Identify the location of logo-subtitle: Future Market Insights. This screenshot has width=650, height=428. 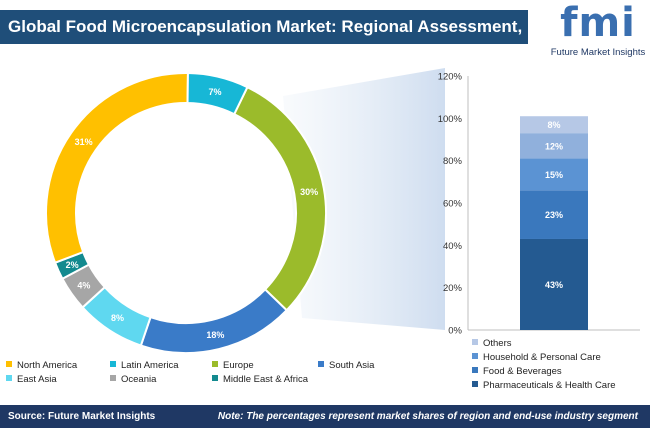
(598, 52).